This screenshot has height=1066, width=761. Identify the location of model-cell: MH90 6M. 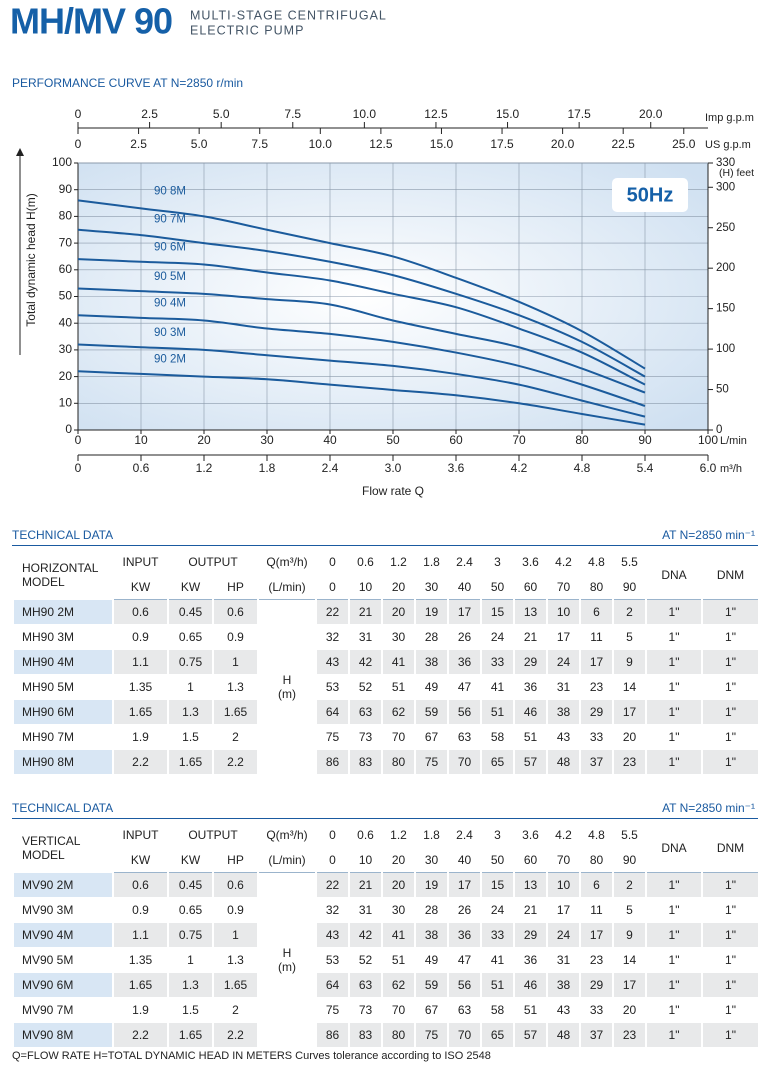
(63, 712).